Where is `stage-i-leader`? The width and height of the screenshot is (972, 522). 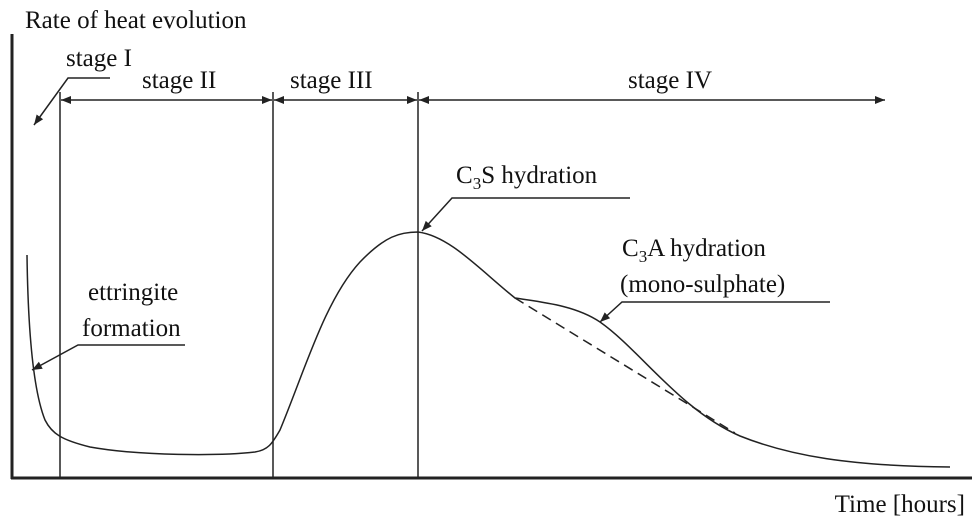
stage-i-leader is located at coordinates (71, 101).